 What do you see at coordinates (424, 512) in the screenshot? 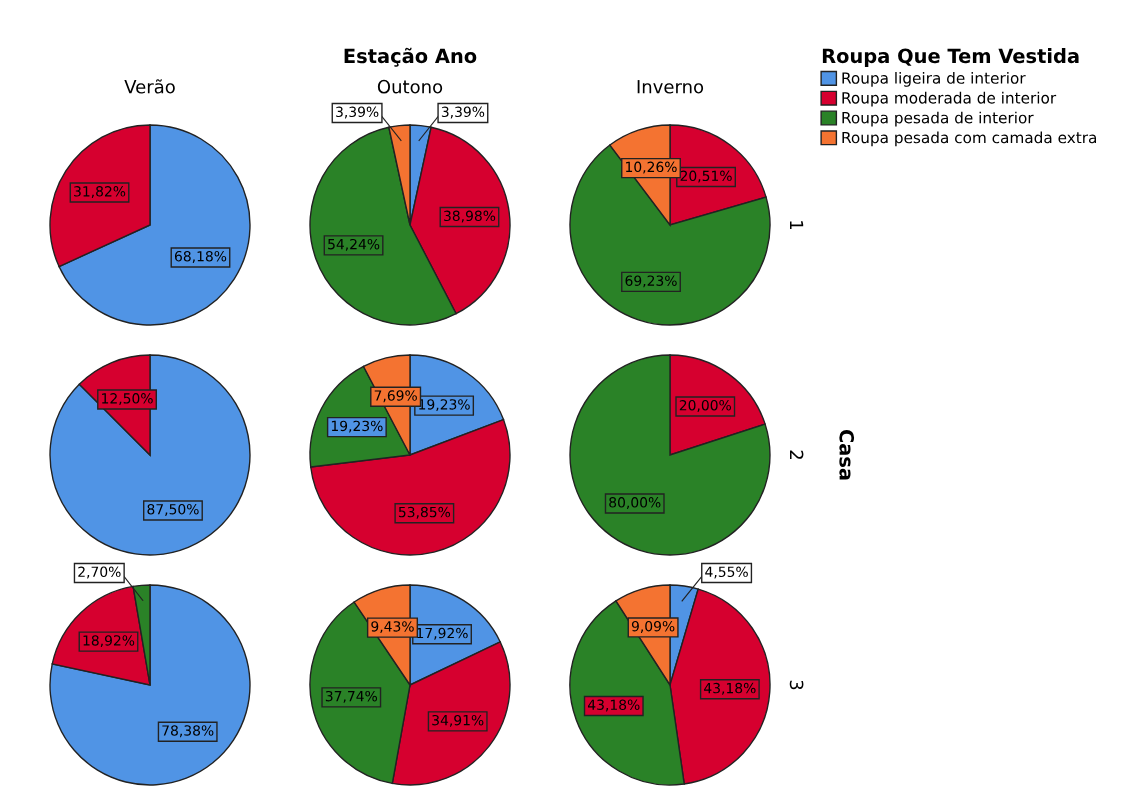
I see `data-label: 53,85%` at bounding box center [424, 512].